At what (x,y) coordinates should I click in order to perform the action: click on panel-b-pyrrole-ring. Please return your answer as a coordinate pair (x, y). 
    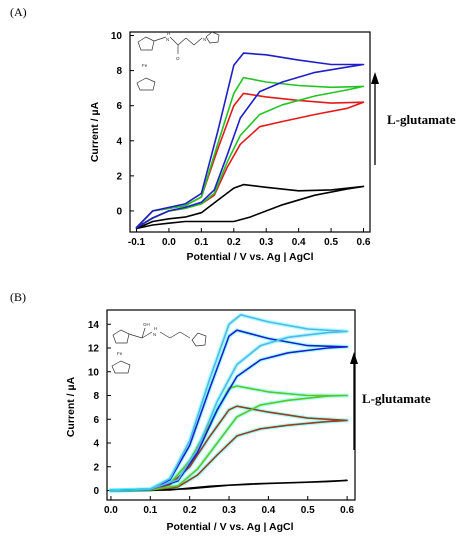
    Looking at the image, I should click on (199, 339).